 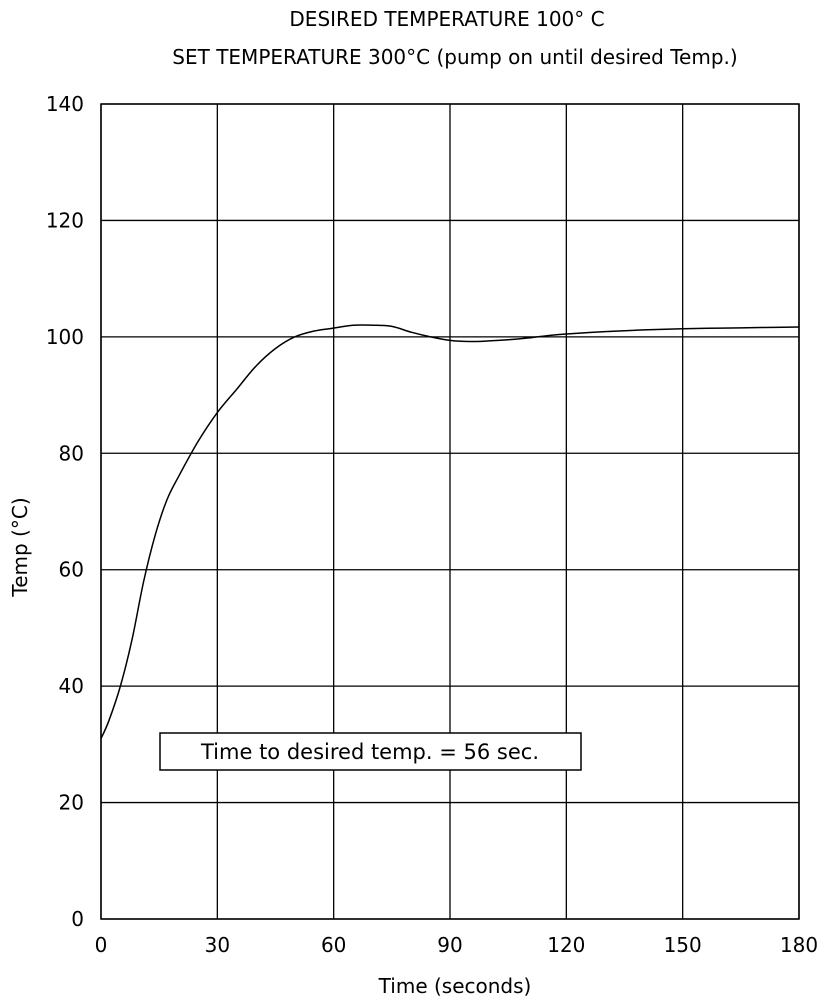 I want to click on y-axis-label: Temp (°C), so click(x=20, y=547).